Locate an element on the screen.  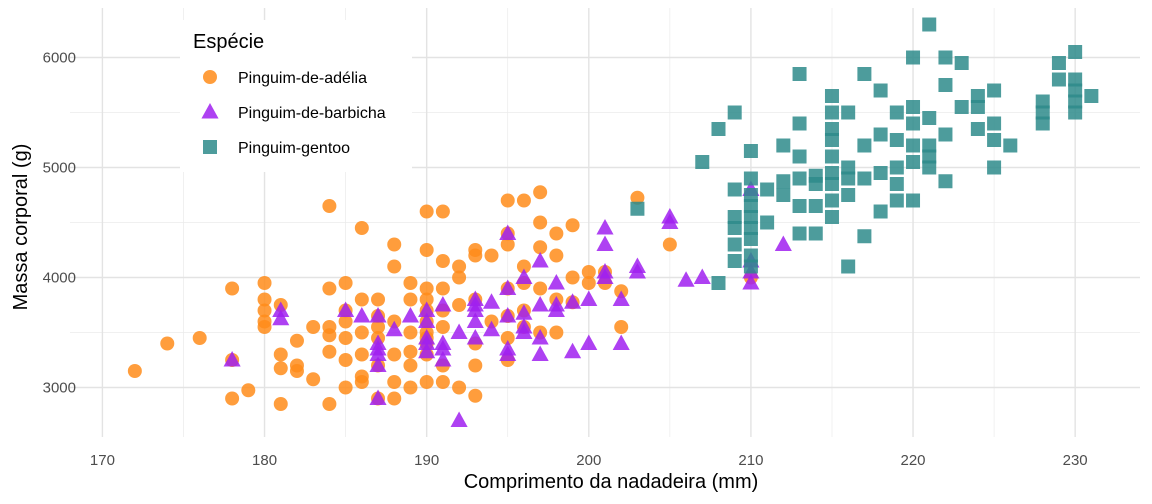
y-axis-ticks: 3000 4000 5000 6000 is located at coordinates (59, 223).